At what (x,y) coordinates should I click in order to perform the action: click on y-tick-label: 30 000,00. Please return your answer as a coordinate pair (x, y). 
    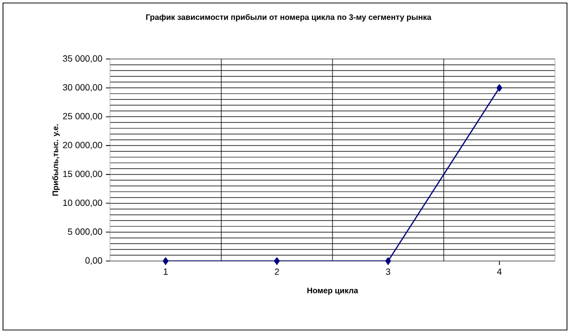
    Looking at the image, I should click on (82, 88).